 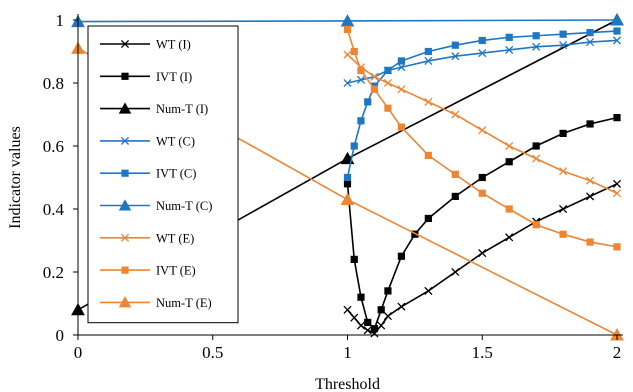 I want to click on legend-label: WT (C), so click(x=175, y=141).